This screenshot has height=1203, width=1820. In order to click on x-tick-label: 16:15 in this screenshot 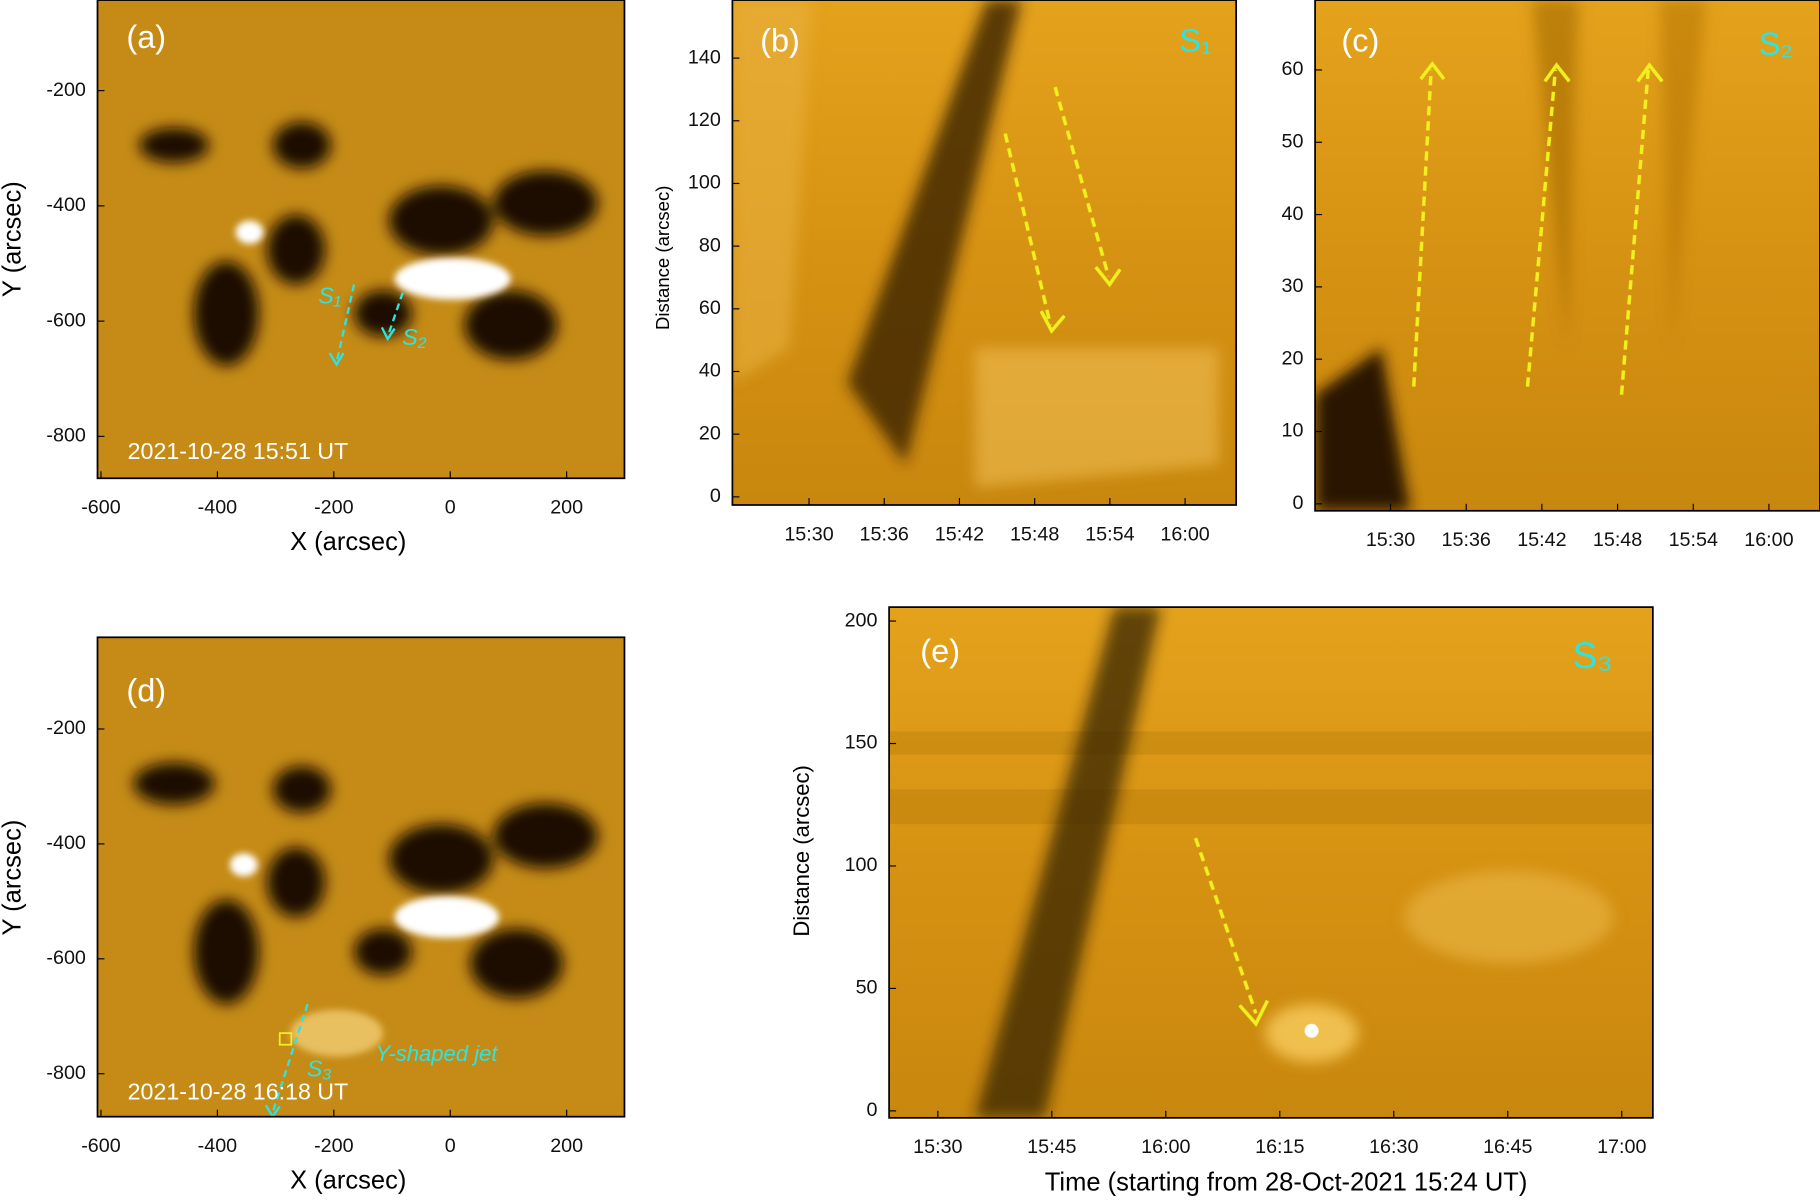, I will do `click(1279, 1147)`.